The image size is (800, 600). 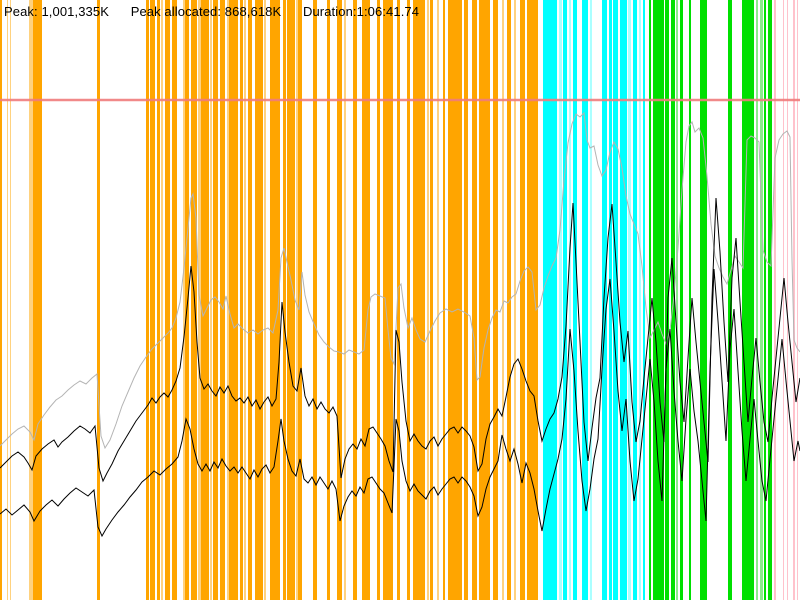 I want to click on duration-value-label: Duration:1:06:41.74, so click(x=361, y=11).